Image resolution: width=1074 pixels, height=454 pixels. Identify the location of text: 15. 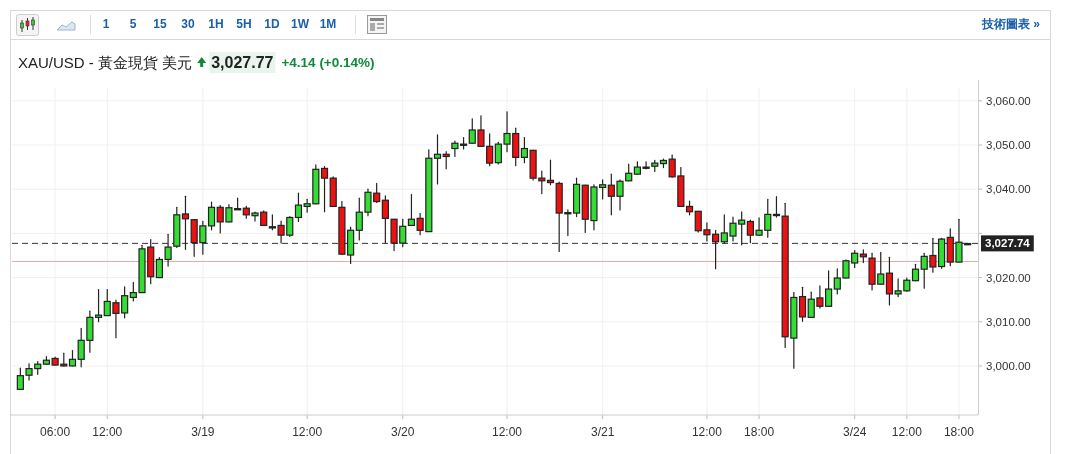
(160, 24).